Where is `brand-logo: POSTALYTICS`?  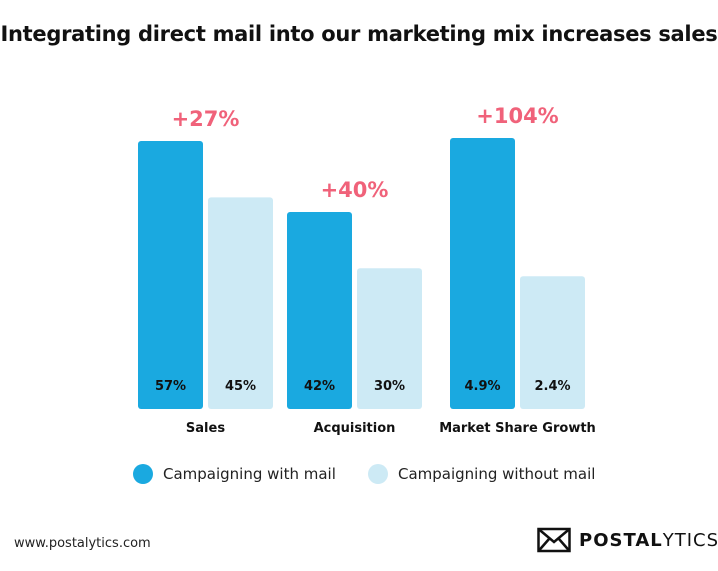 brand-logo: POSTALYTICS is located at coordinates (627, 540).